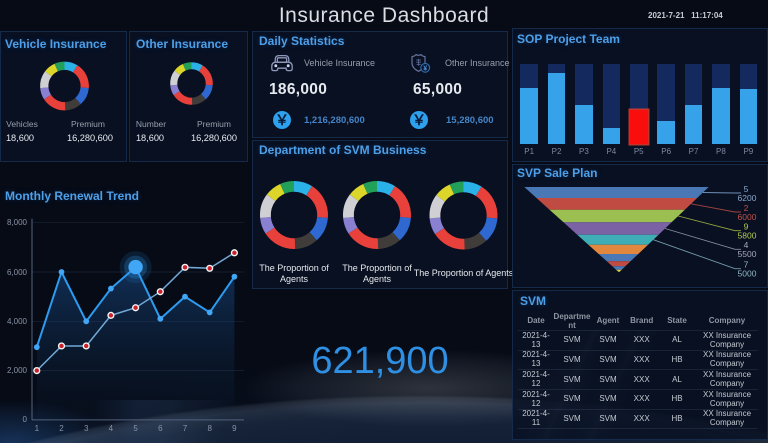  Describe the element at coordinates (746, 208) in the screenshot. I see `svg-text: 2` at that location.